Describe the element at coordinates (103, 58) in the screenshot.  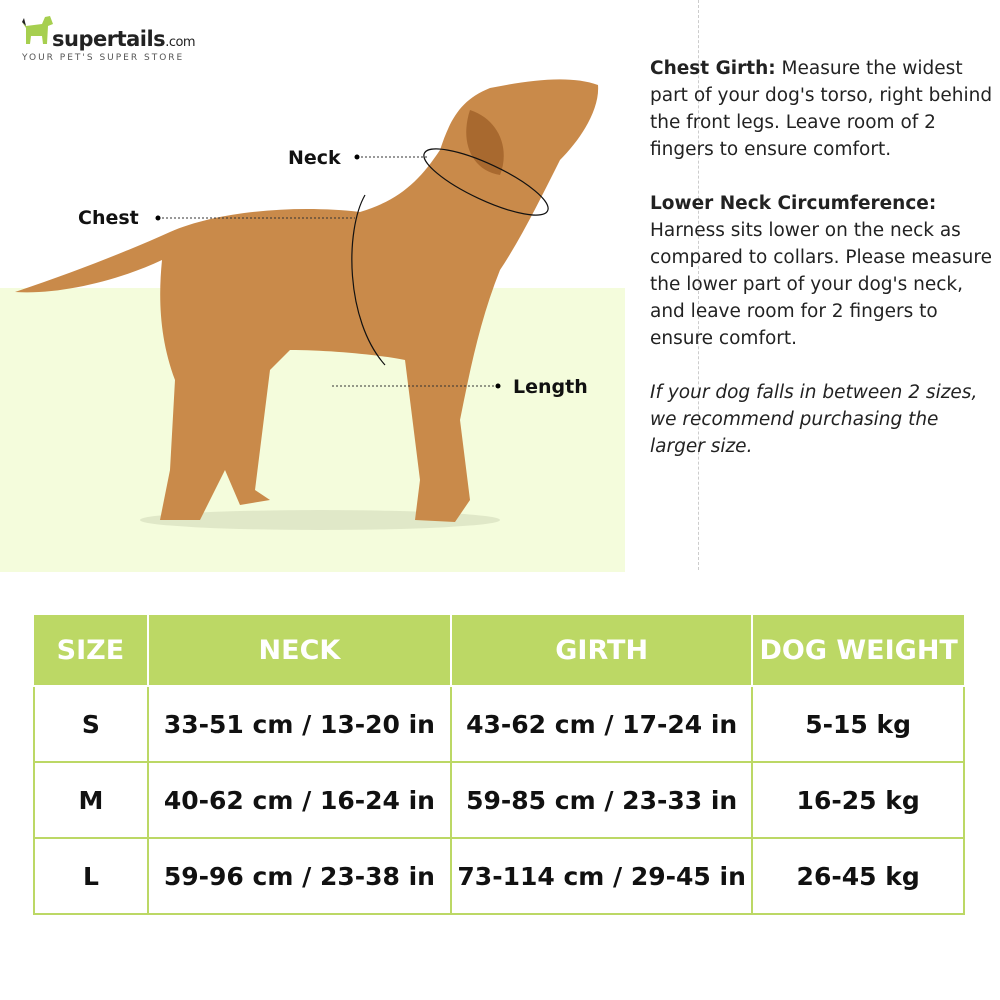
I see `brand-tagline: YOUR PET'S SUPER STORE` at that location.